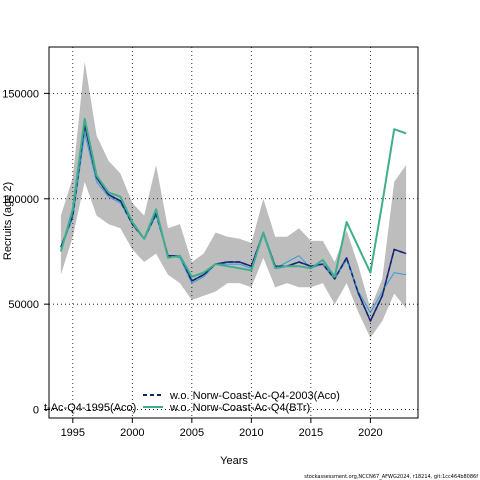  What do you see at coordinates (192, 433) in the screenshot?
I see `x-tick-label-2005: 2005` at bounding box center [192, 433].